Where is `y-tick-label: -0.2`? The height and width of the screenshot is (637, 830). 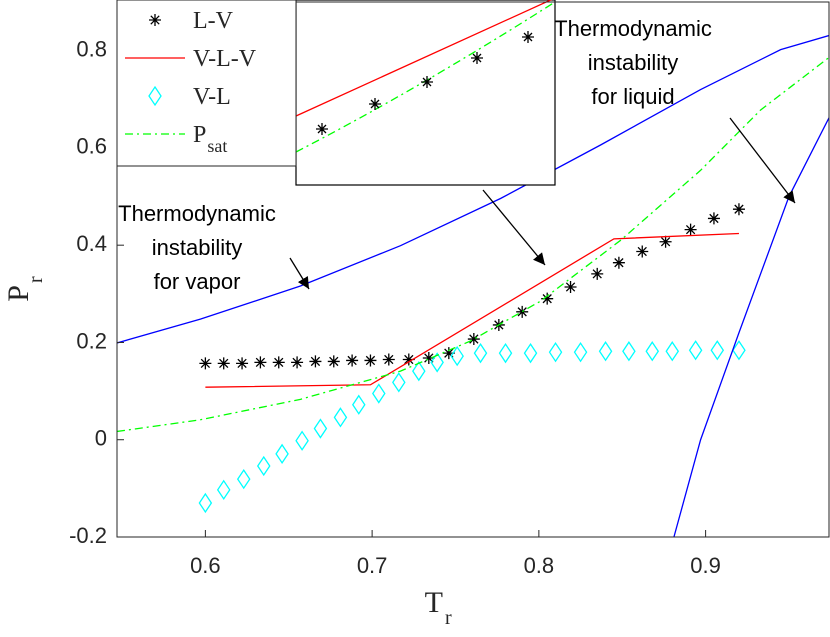
y-tick-label: -0.2 is located at coordinates (88, 535).